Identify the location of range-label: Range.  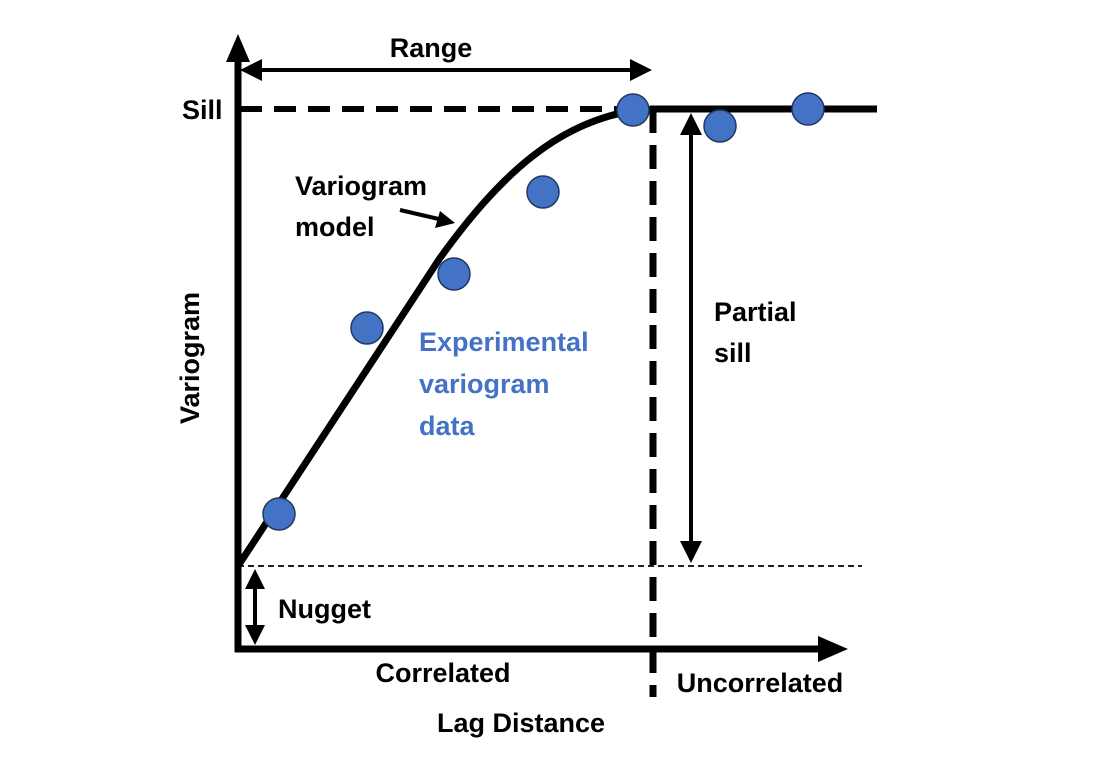
(431, 48).